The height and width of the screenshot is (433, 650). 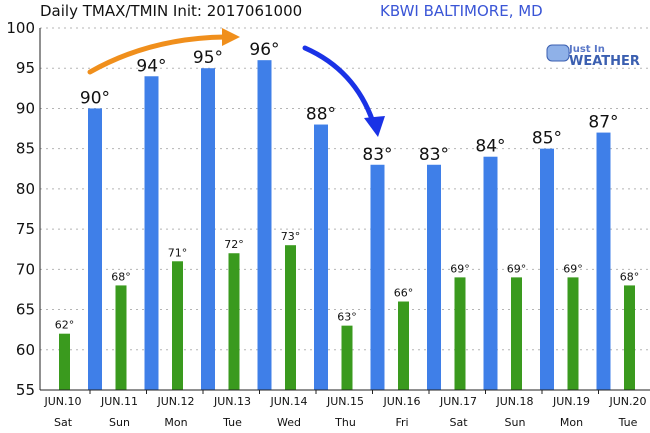 What do you see at coordinates (458, 401) in the screenshot?
I see `x-date-label: JUN.17` at bounding box center [458, 401].